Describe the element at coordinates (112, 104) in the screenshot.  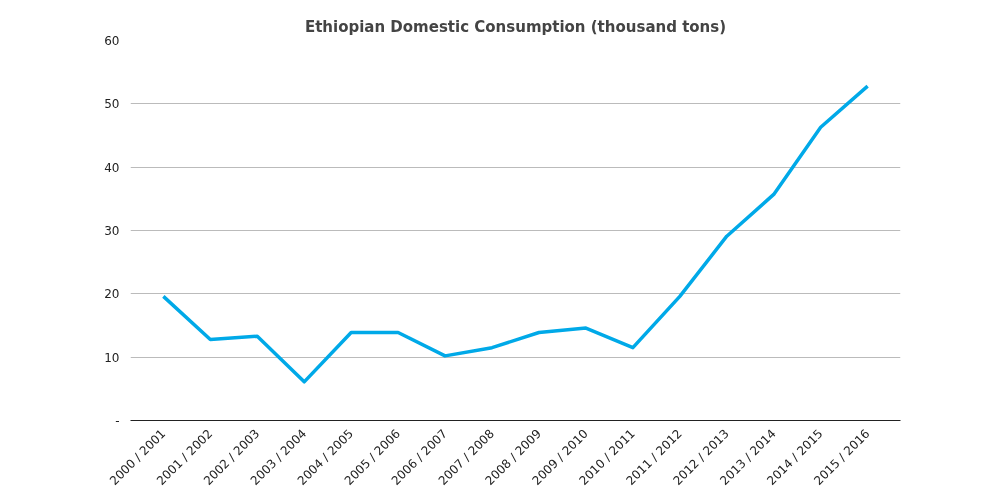
I see `y-tick-label: 50` at that location.